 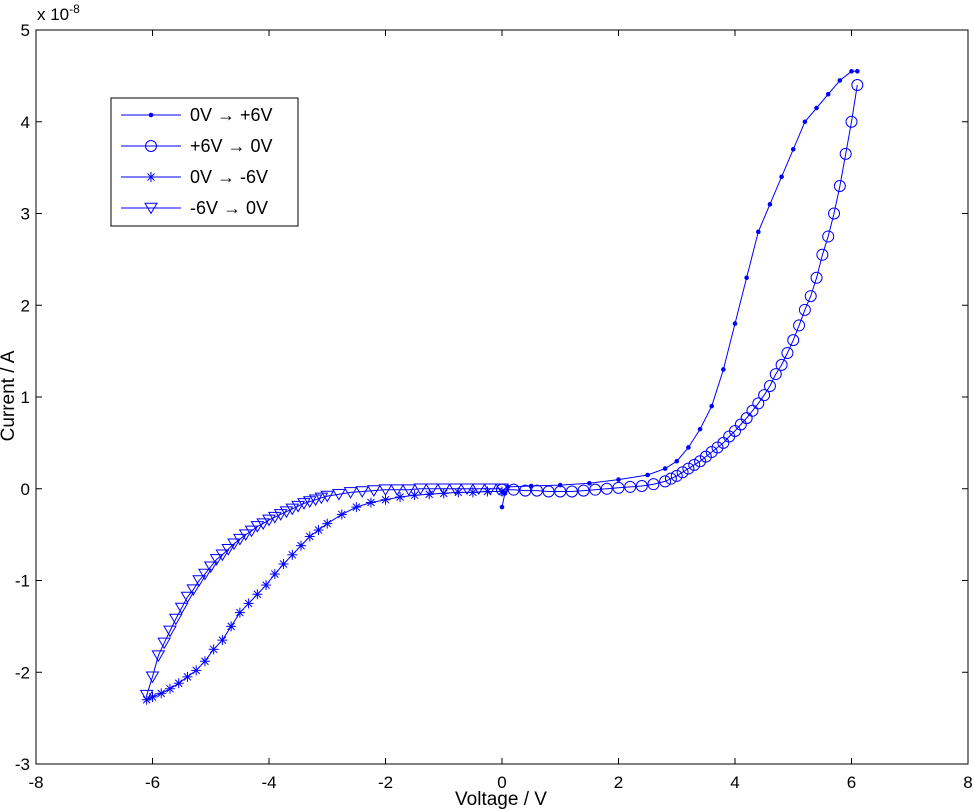 I want to click on series-asterisk, so click(x=324, y=595).